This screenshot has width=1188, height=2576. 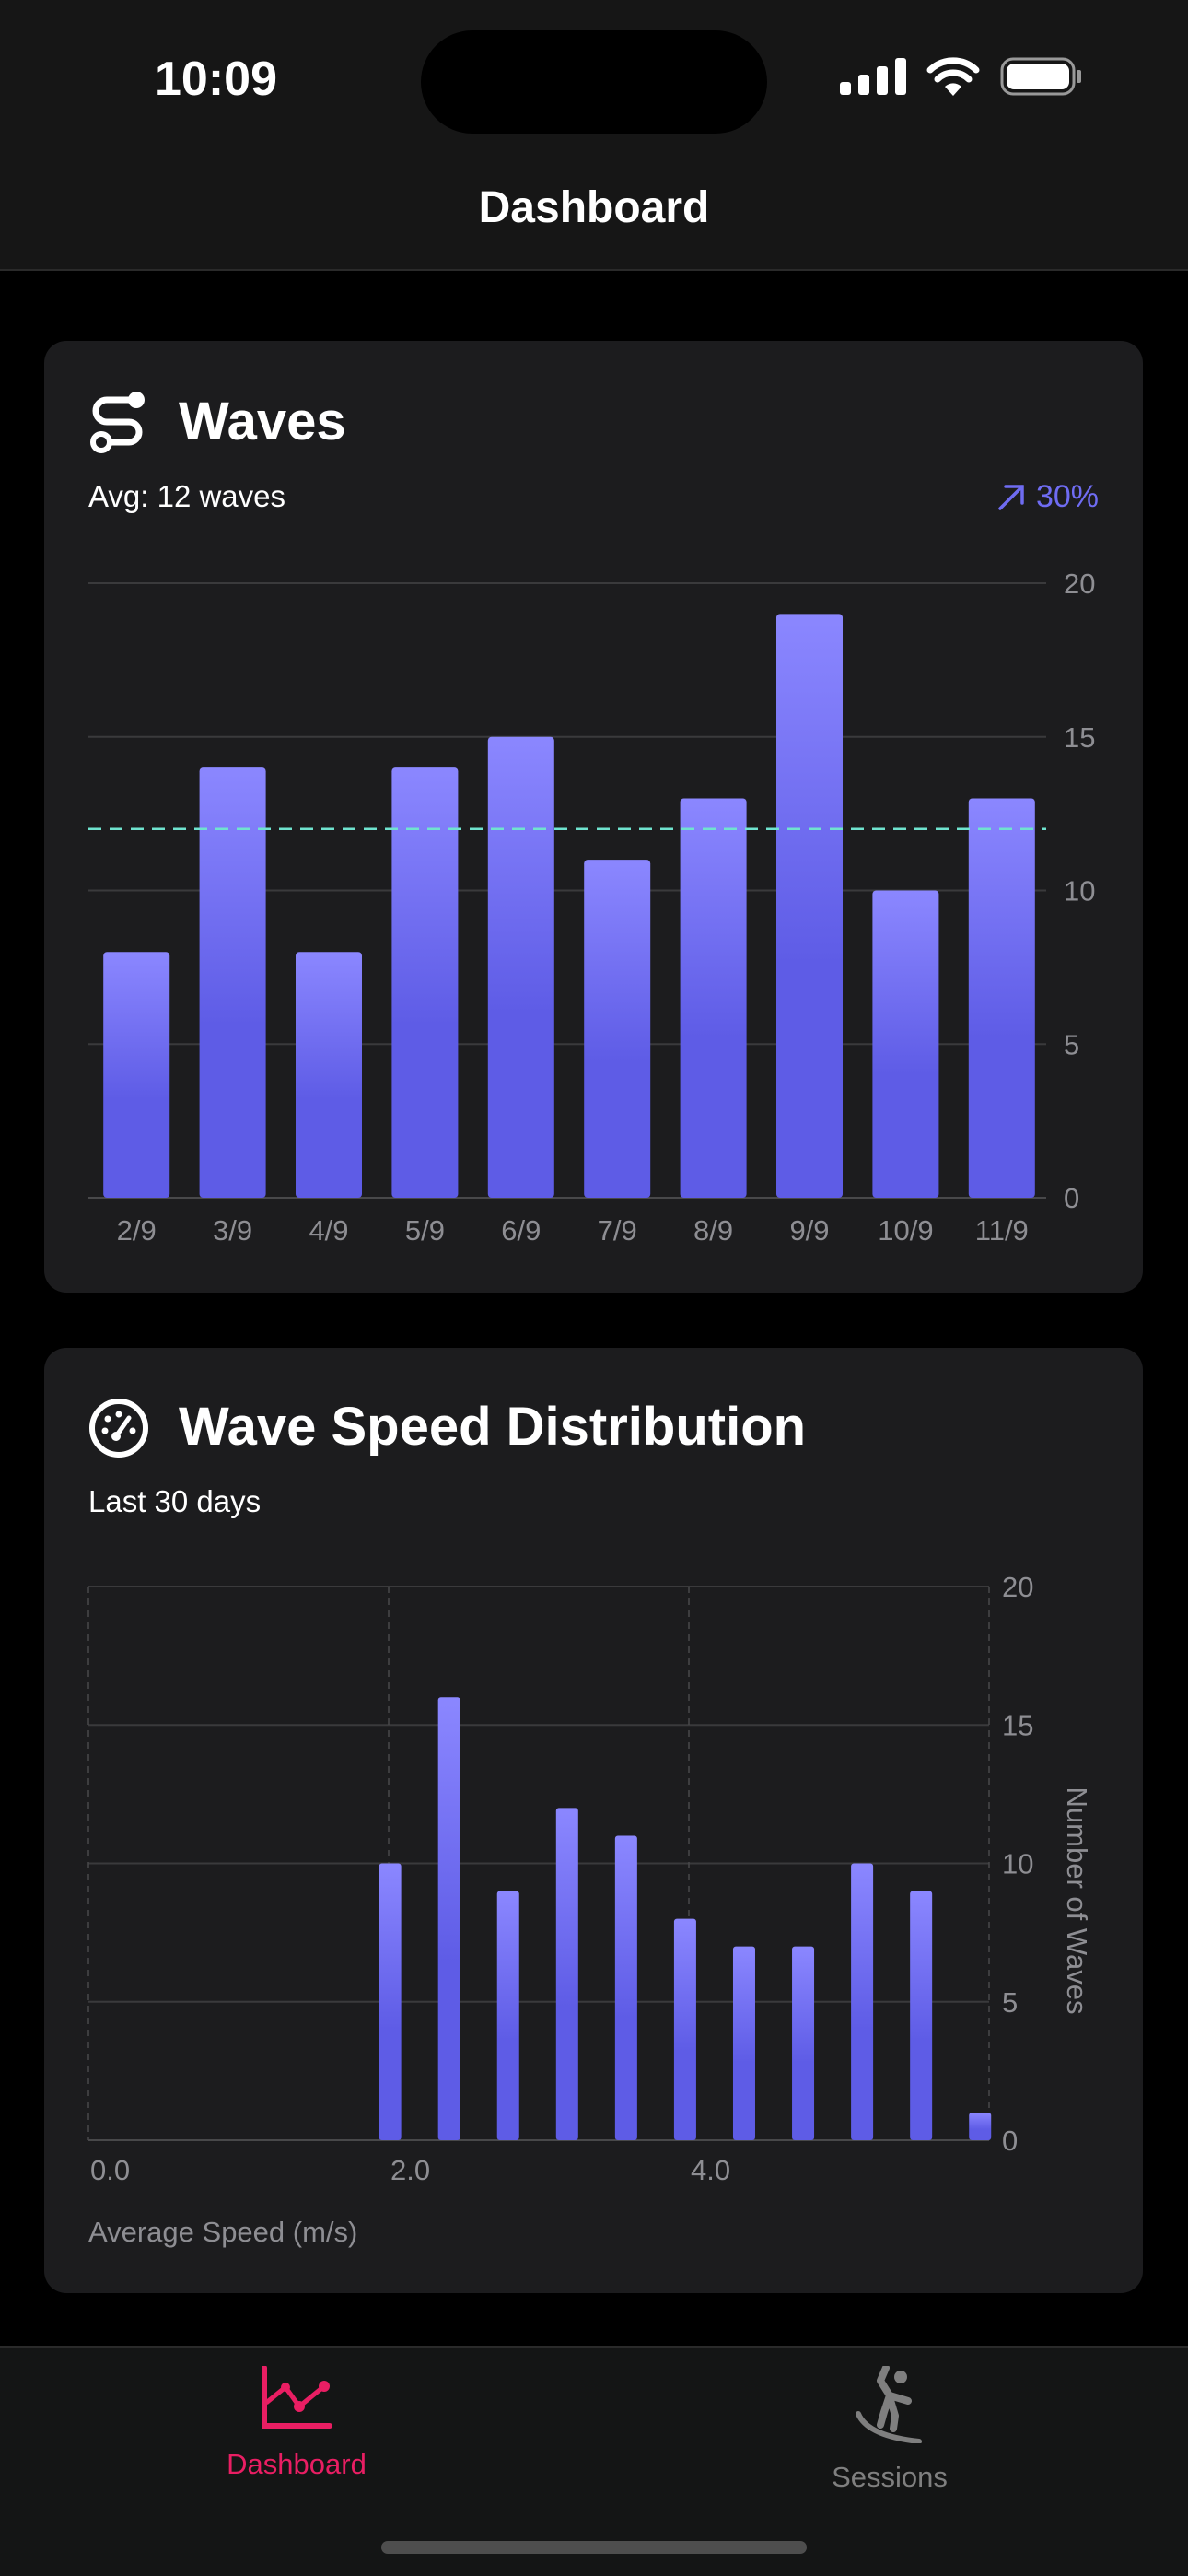 What do you see at coordinates (216, 79) in the screenshot?
I see `status-time: 10:09` at bounding box center [216, 79].